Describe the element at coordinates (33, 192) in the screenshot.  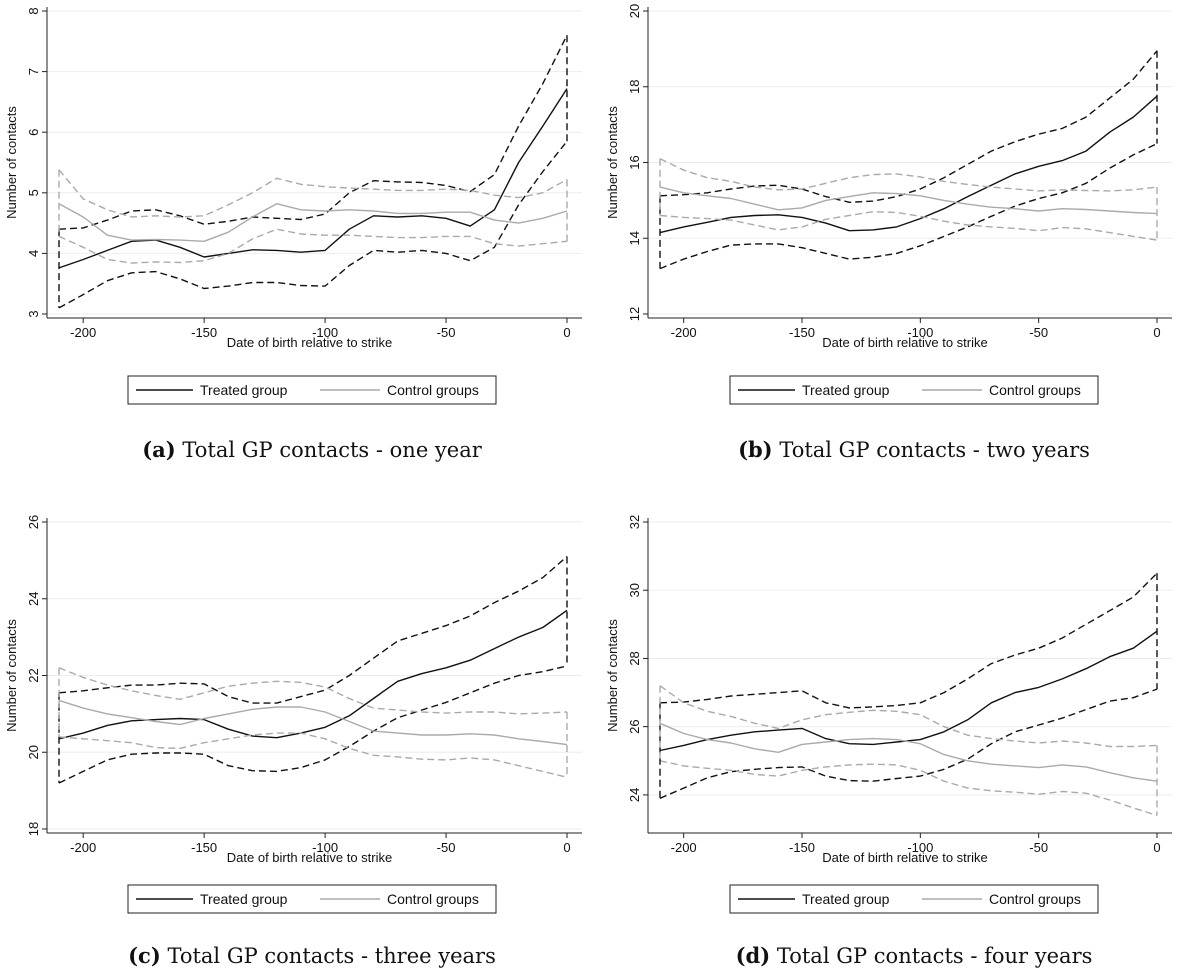
I see `y-tick-label: 5` at that location.